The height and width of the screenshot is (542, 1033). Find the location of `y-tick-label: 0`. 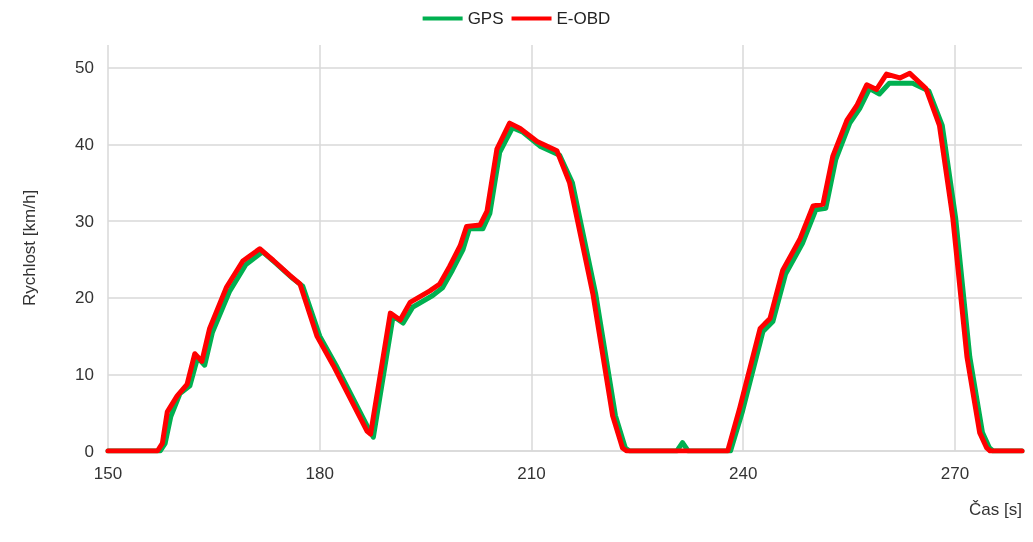

y-tick-label: 0 is located at coordinates (89, 451).